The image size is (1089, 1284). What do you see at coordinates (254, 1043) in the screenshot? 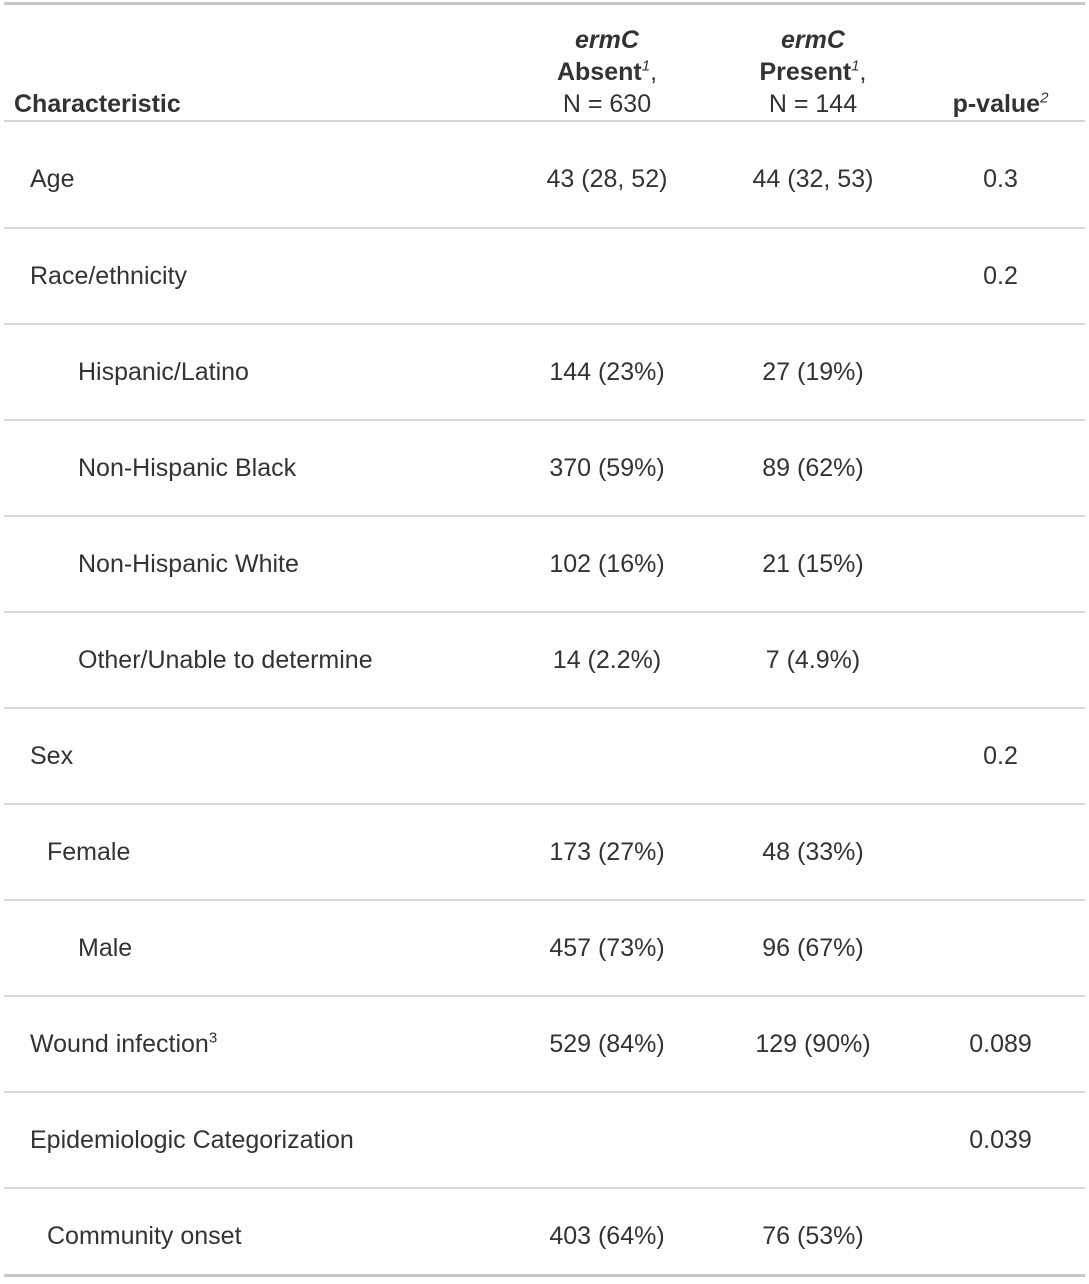
I see `row-label: Wound infection3` at bounding box center [254, 1043].